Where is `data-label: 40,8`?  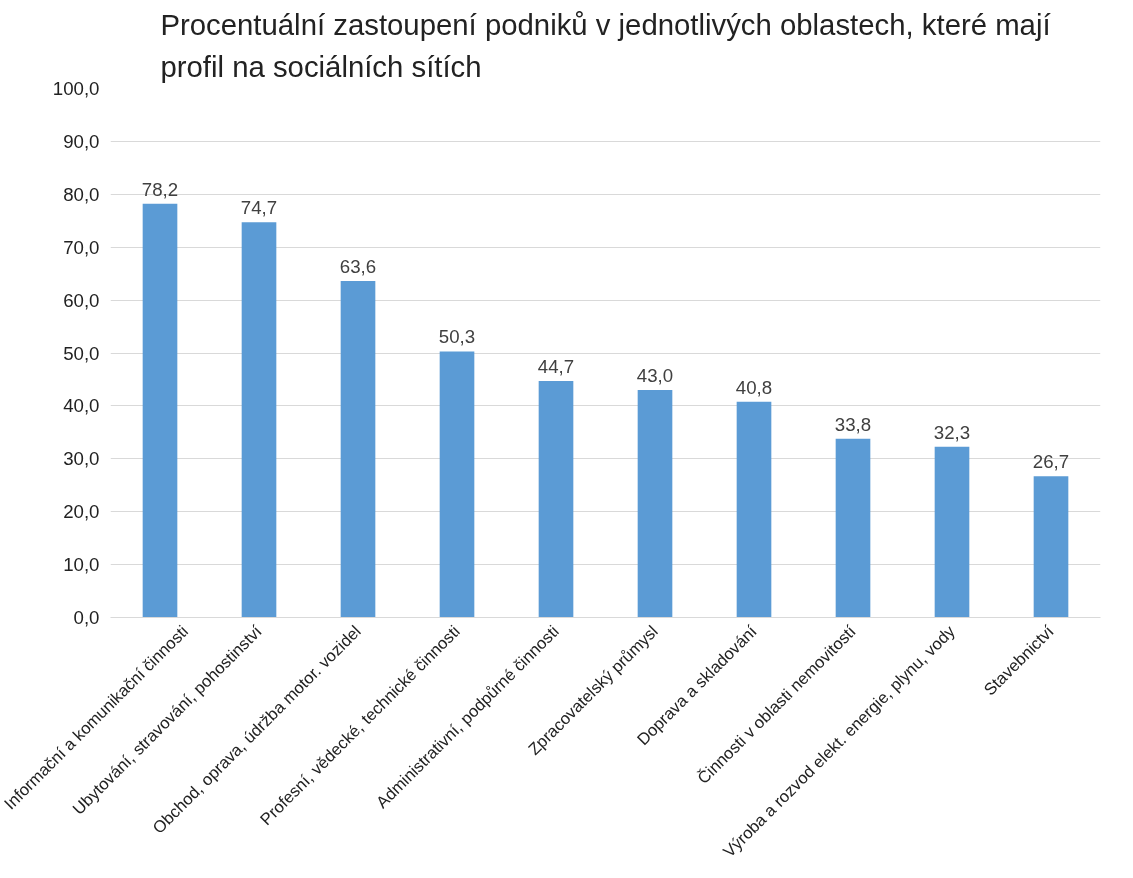 data-label: 40,8 is located at coordinates (754, 387).